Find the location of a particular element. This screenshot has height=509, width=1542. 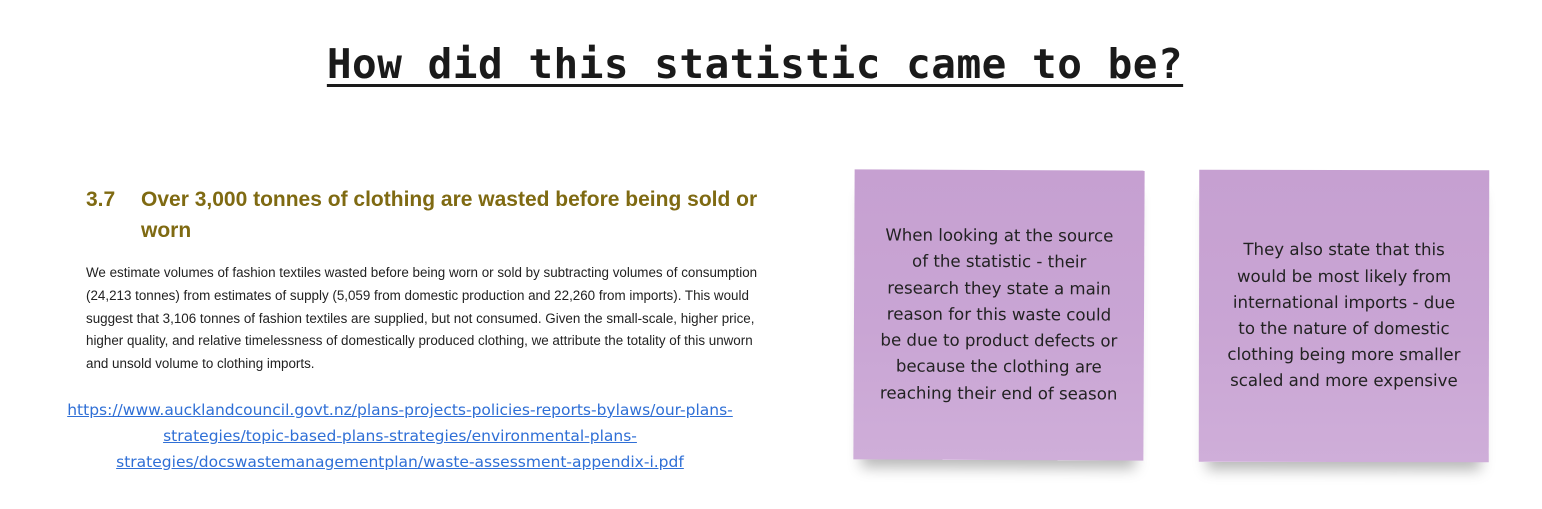

page-title-text: How did this statistic came to be? is located at coordinates (755, 64).